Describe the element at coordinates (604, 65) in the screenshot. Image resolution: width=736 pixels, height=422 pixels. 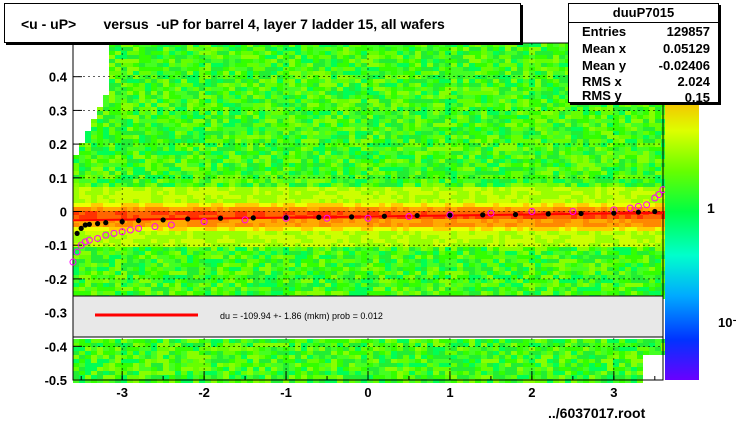
I see `stat-label-mean-y: Mean y` at that location.